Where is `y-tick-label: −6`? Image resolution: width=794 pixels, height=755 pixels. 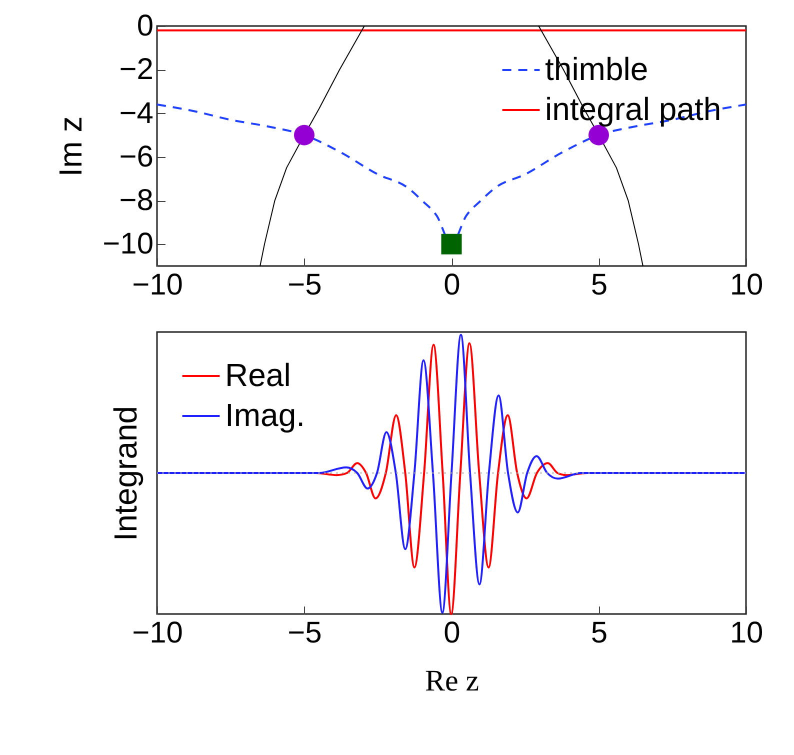
y-tick-label: −6 is located at coordinates (136, 157).